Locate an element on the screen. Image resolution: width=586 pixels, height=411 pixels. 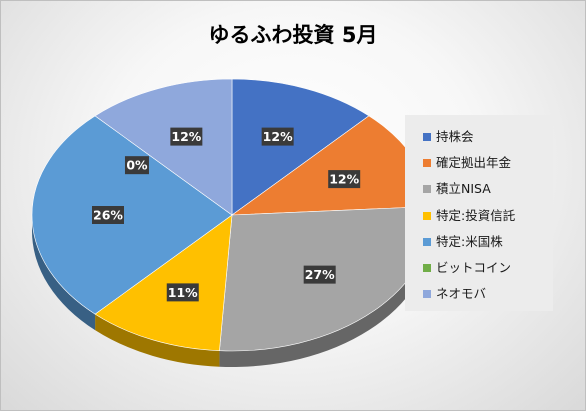
legend-label: ネオモバ is located at coordinates (461, 294).